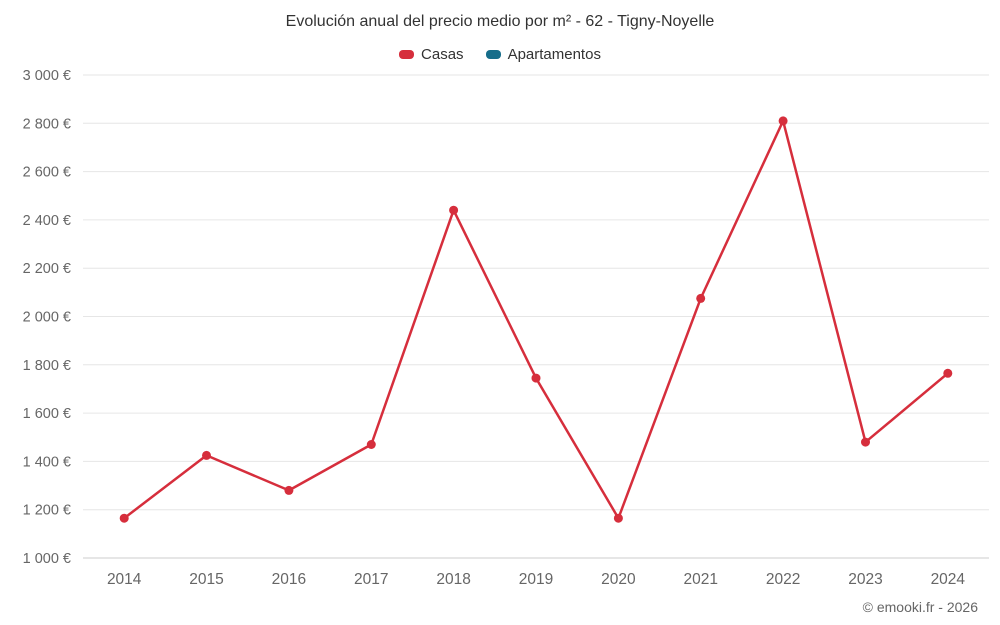  What do you see at coordinates (47, 511) in the screenshot?
I see `y-axis-tick-label: 1 200 €` at bounding box center [47, 511].